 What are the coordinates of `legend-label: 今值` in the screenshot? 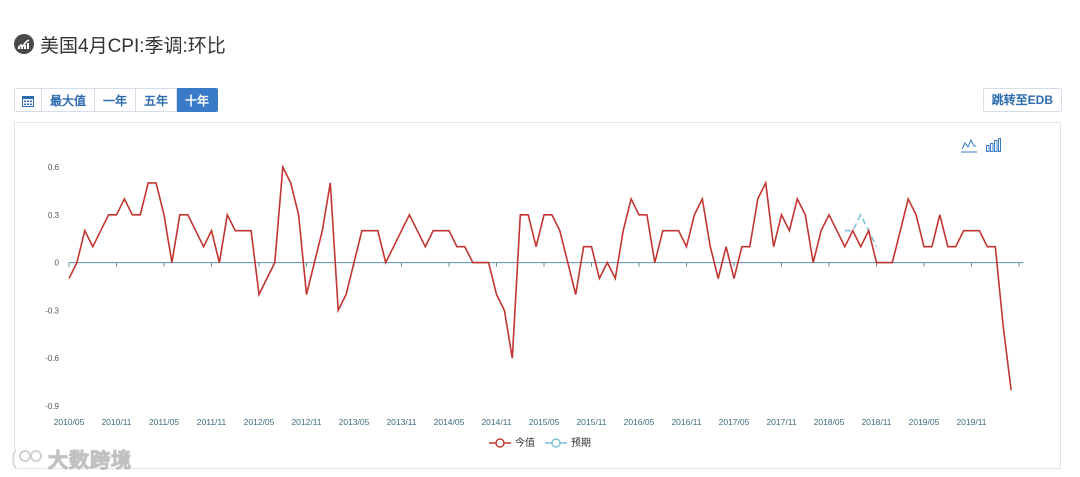 It's located at (525, 442).